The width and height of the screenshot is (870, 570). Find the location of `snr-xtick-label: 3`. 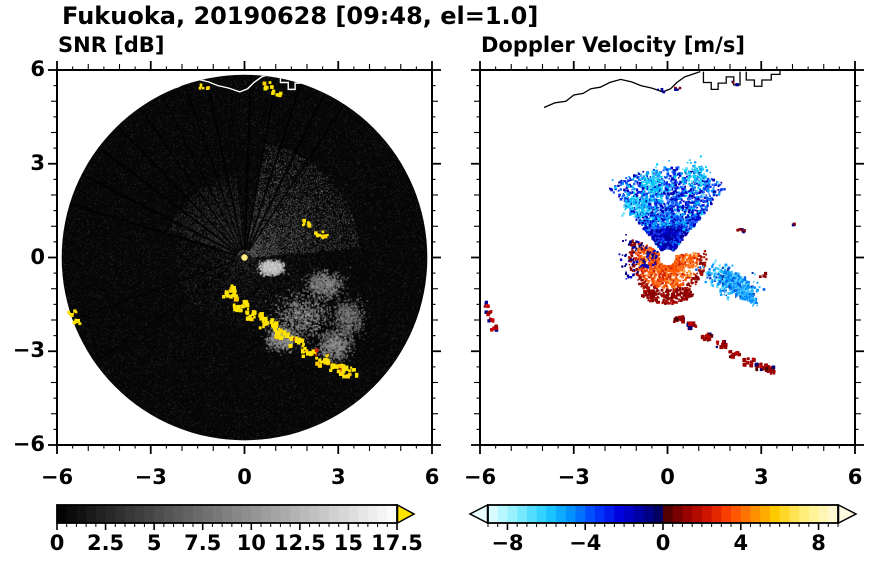

snr-xtick-label: 3 is located at coordinates (338, 477).